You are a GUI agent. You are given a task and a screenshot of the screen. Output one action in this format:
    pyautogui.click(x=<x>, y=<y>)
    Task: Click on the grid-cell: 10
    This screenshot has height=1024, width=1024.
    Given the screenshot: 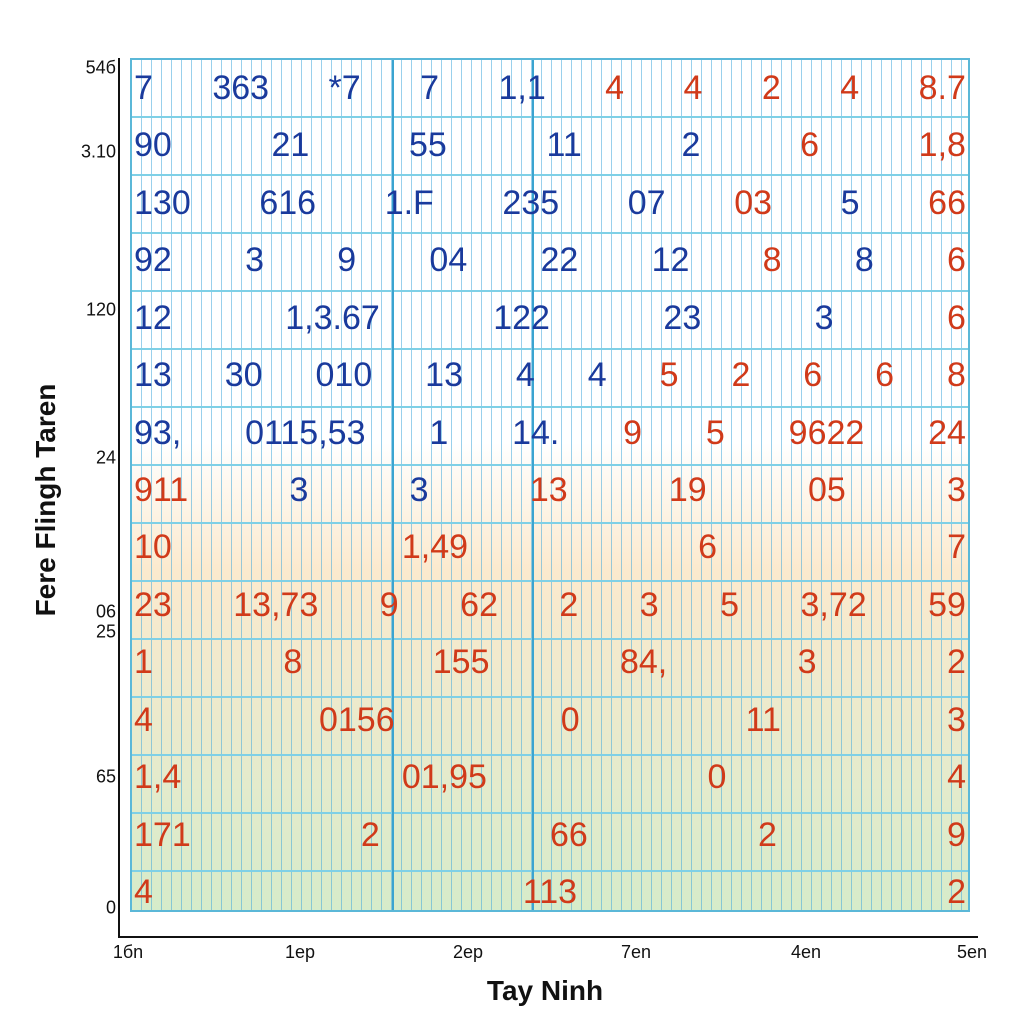 What is the action you would take?
    pyautogui.click(x=153, y=547)
    